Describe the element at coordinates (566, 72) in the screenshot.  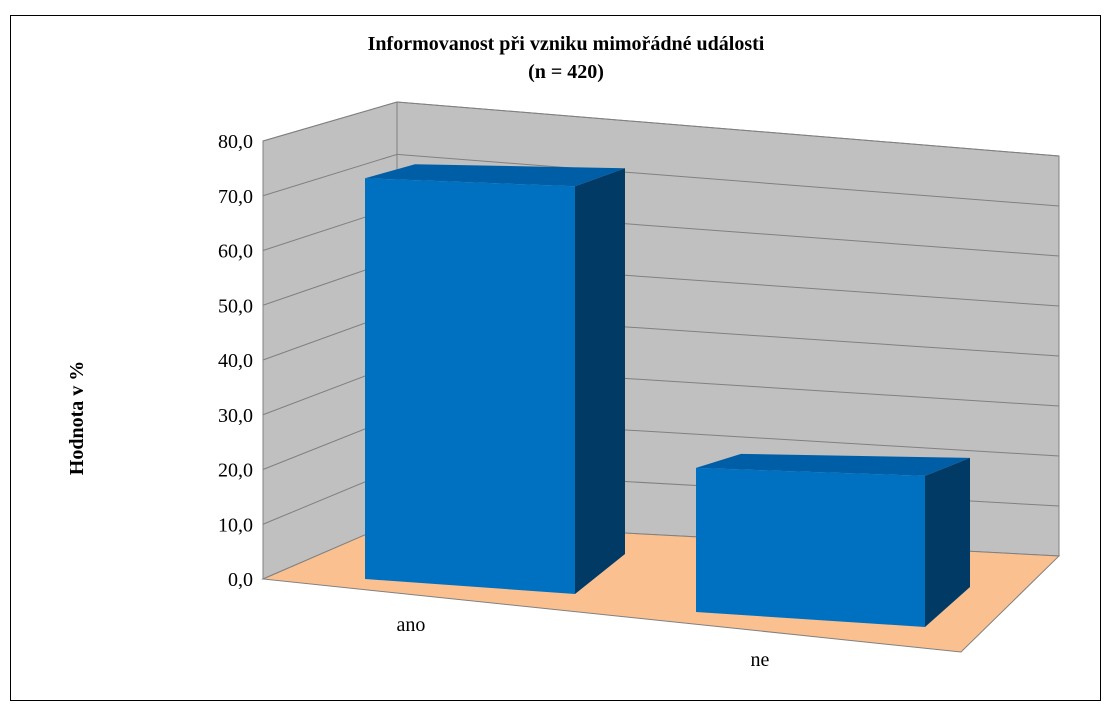
I see `chart-subtitle: (n = 420)` at that location.